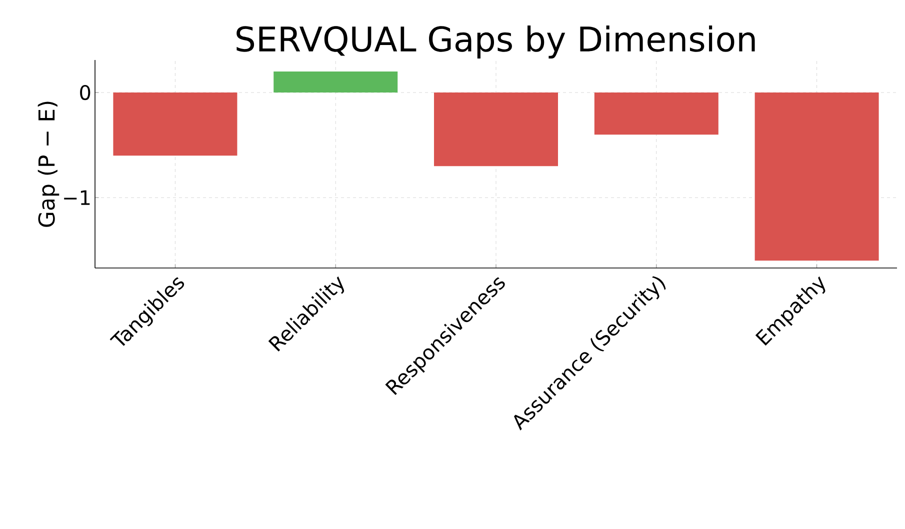 This screenshot has height=529, width=905. What do you see at coordinates (495, 42) in the screenshot?
I see `chart-title: SERVQUAL Gaps by Dimension` at bounding box center [495, 42].